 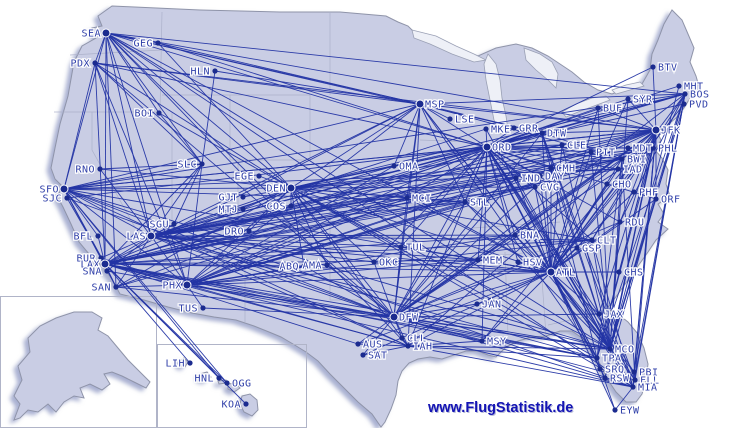 What do you see at coordinates (445, 343) in the screenshot?
I see `route-IAH-MSY` at bounding box center [445, 343].